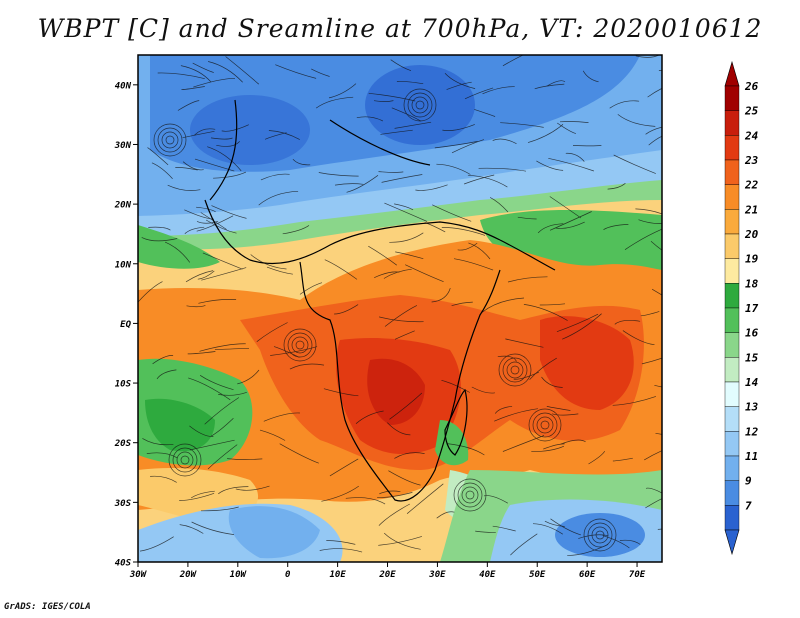 The image size is (800, 618). Describe the element at coordinates (637, 575) in the screenshot. I see `lon-tick-label: 70E` at that location.